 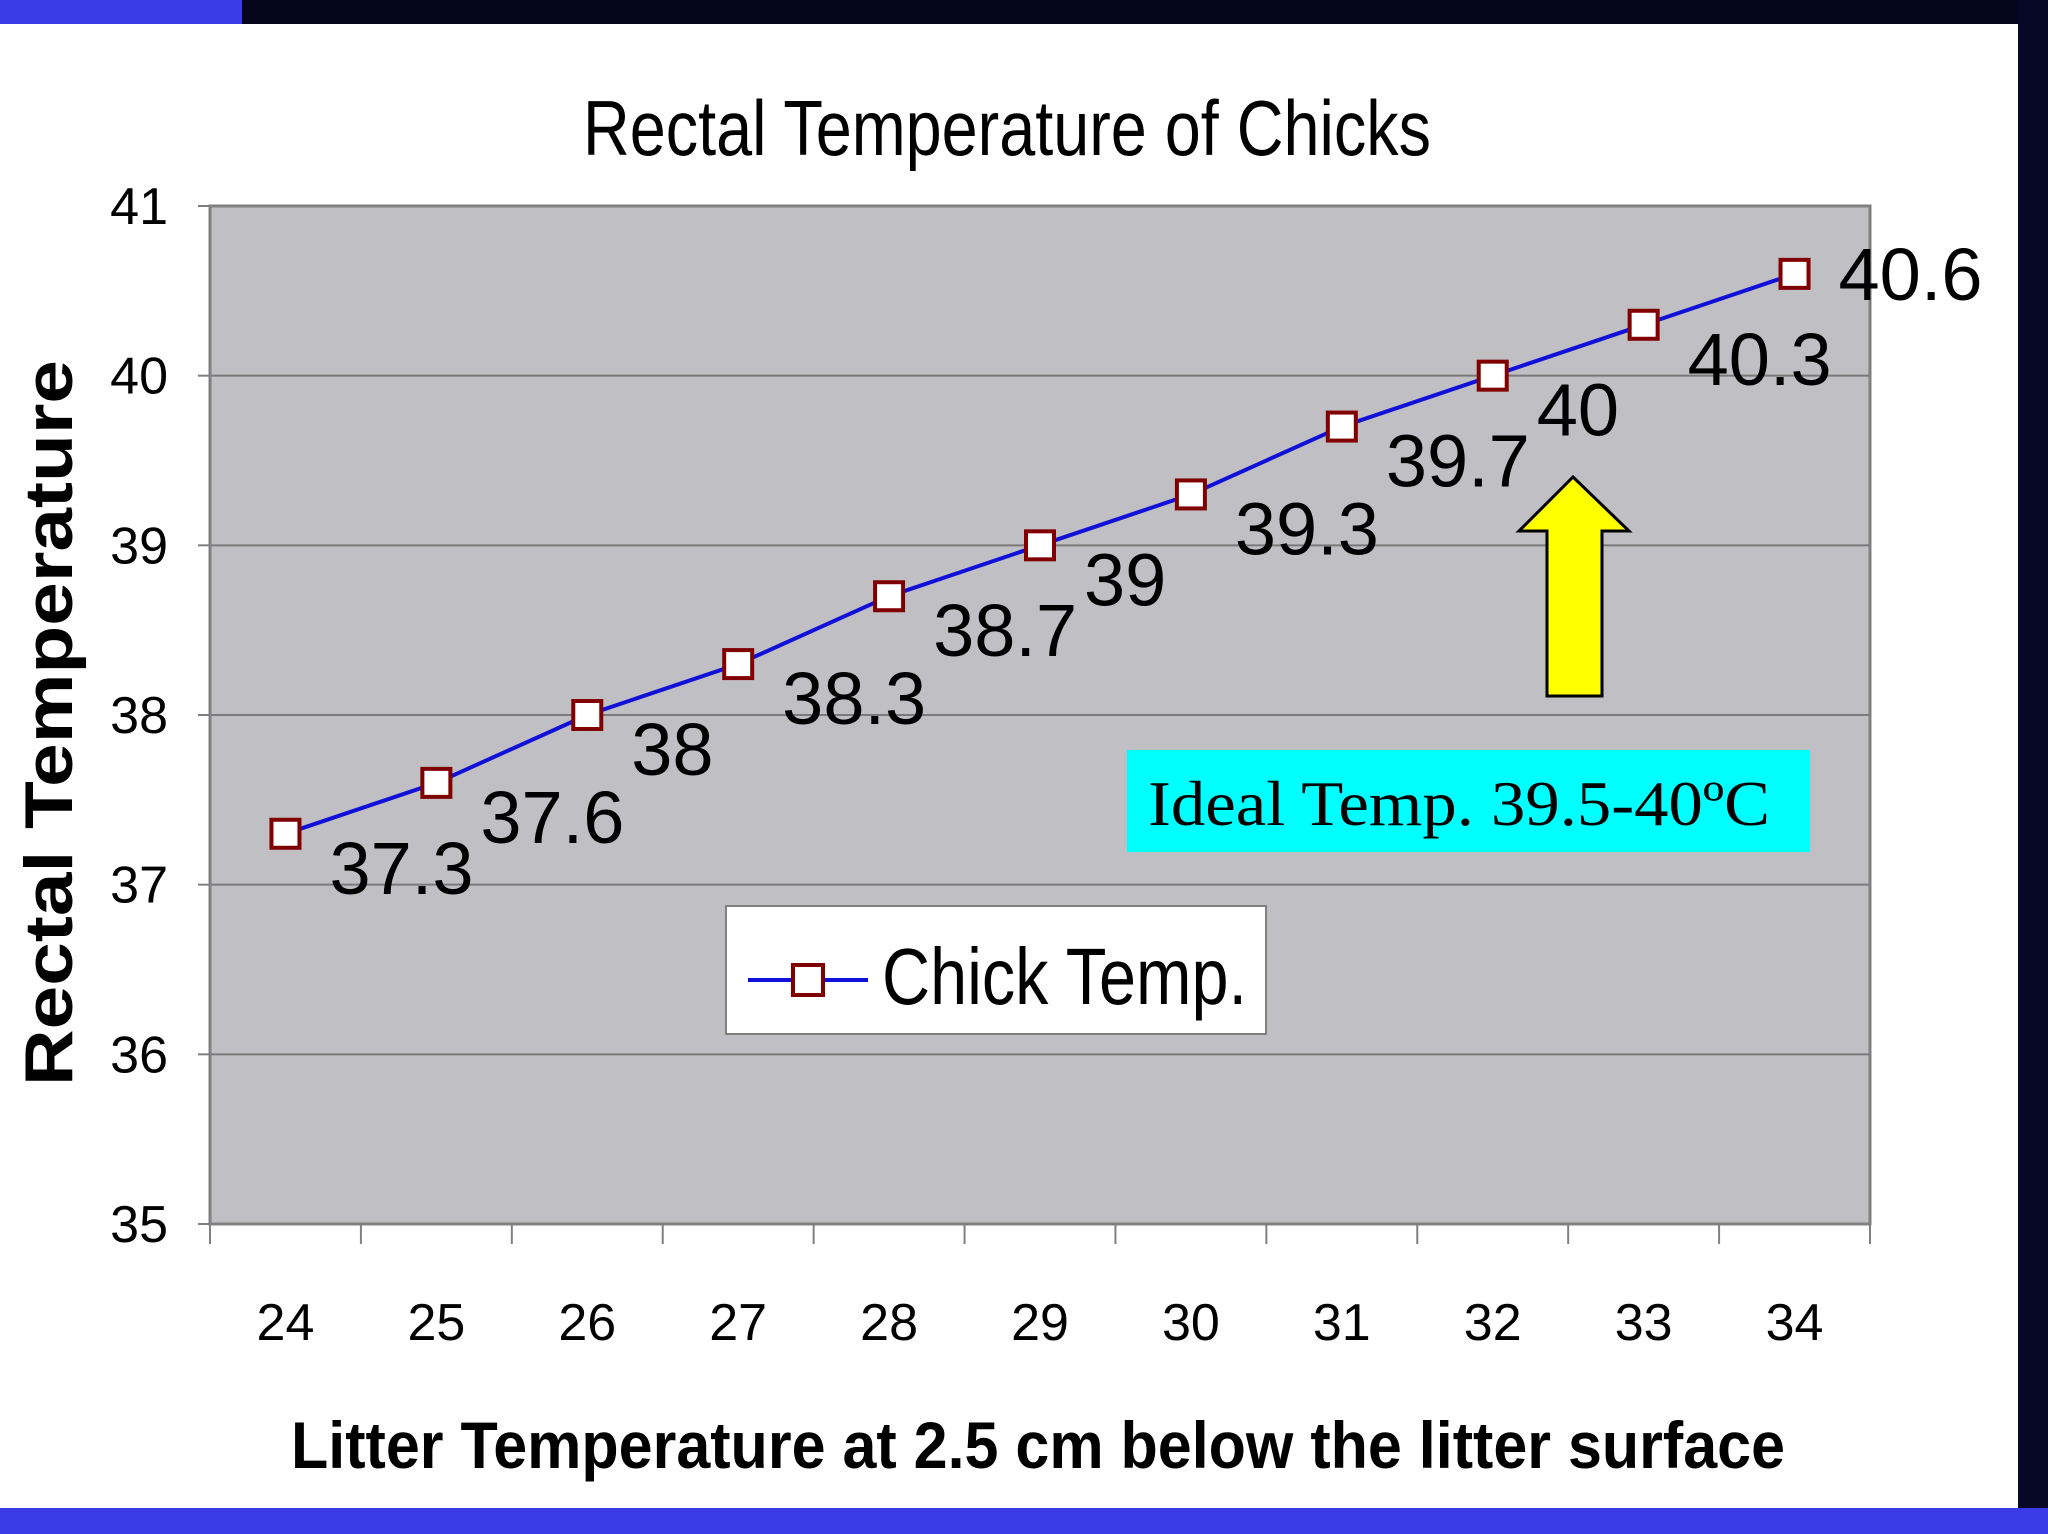 I want to click on bottom-frame-bar, so click(x=1024, y=1521).